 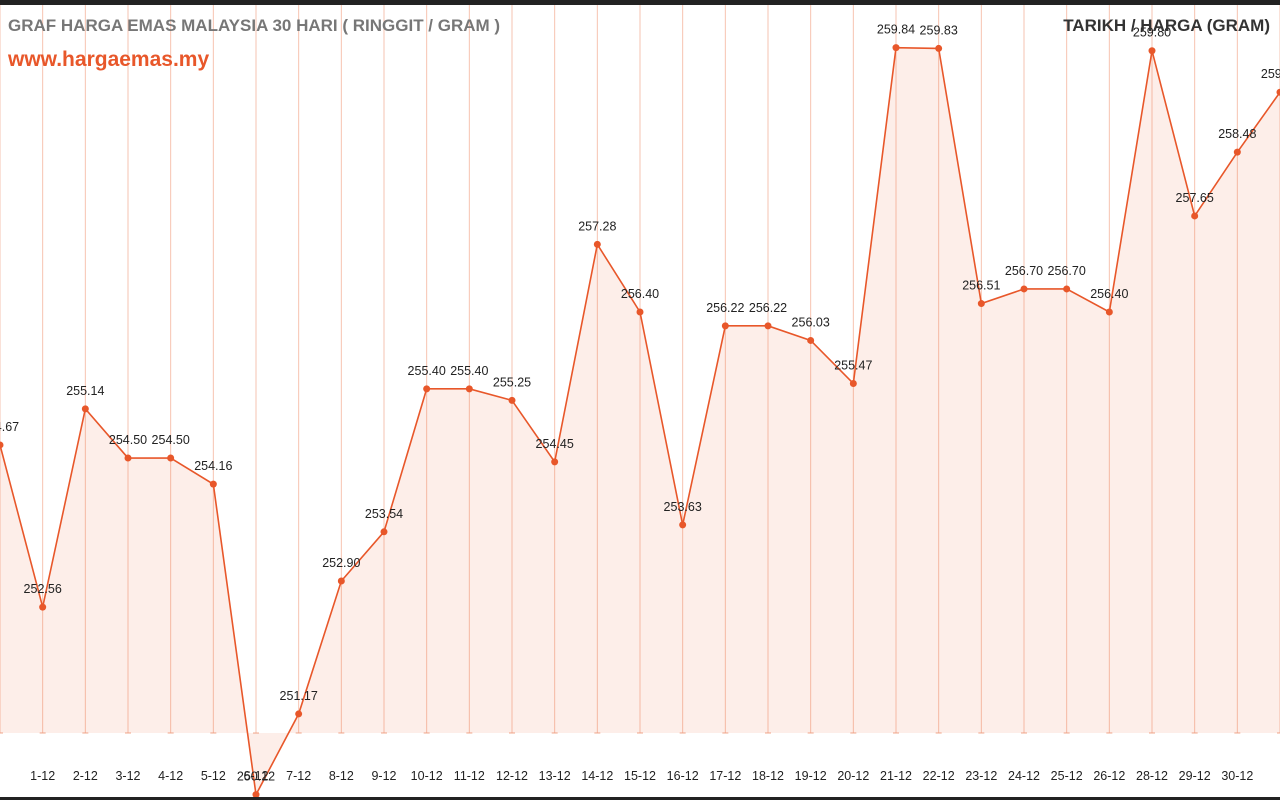 I want to click on x-tick-label: 13-12, so click(x=555, y=776).